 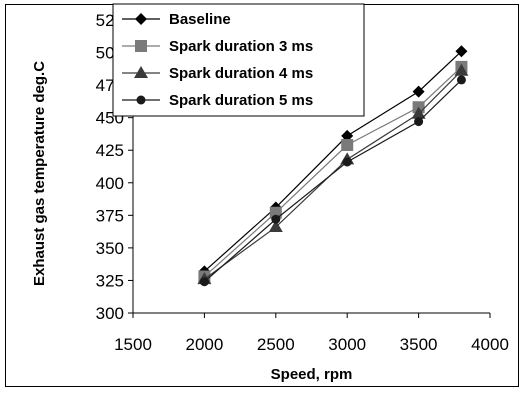 What do you see at coordinates (311, 344) in the screenshot?
I see `x-tick-labels: 1500 2000 2500 3000 3500 4000` at bounding box center [311, 344].